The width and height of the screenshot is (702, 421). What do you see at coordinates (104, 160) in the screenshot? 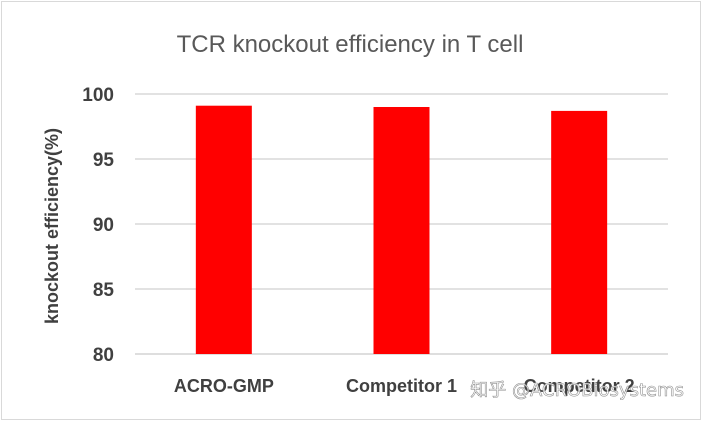
I see `y-tick-label: 95` at bounding box center [104, 160].